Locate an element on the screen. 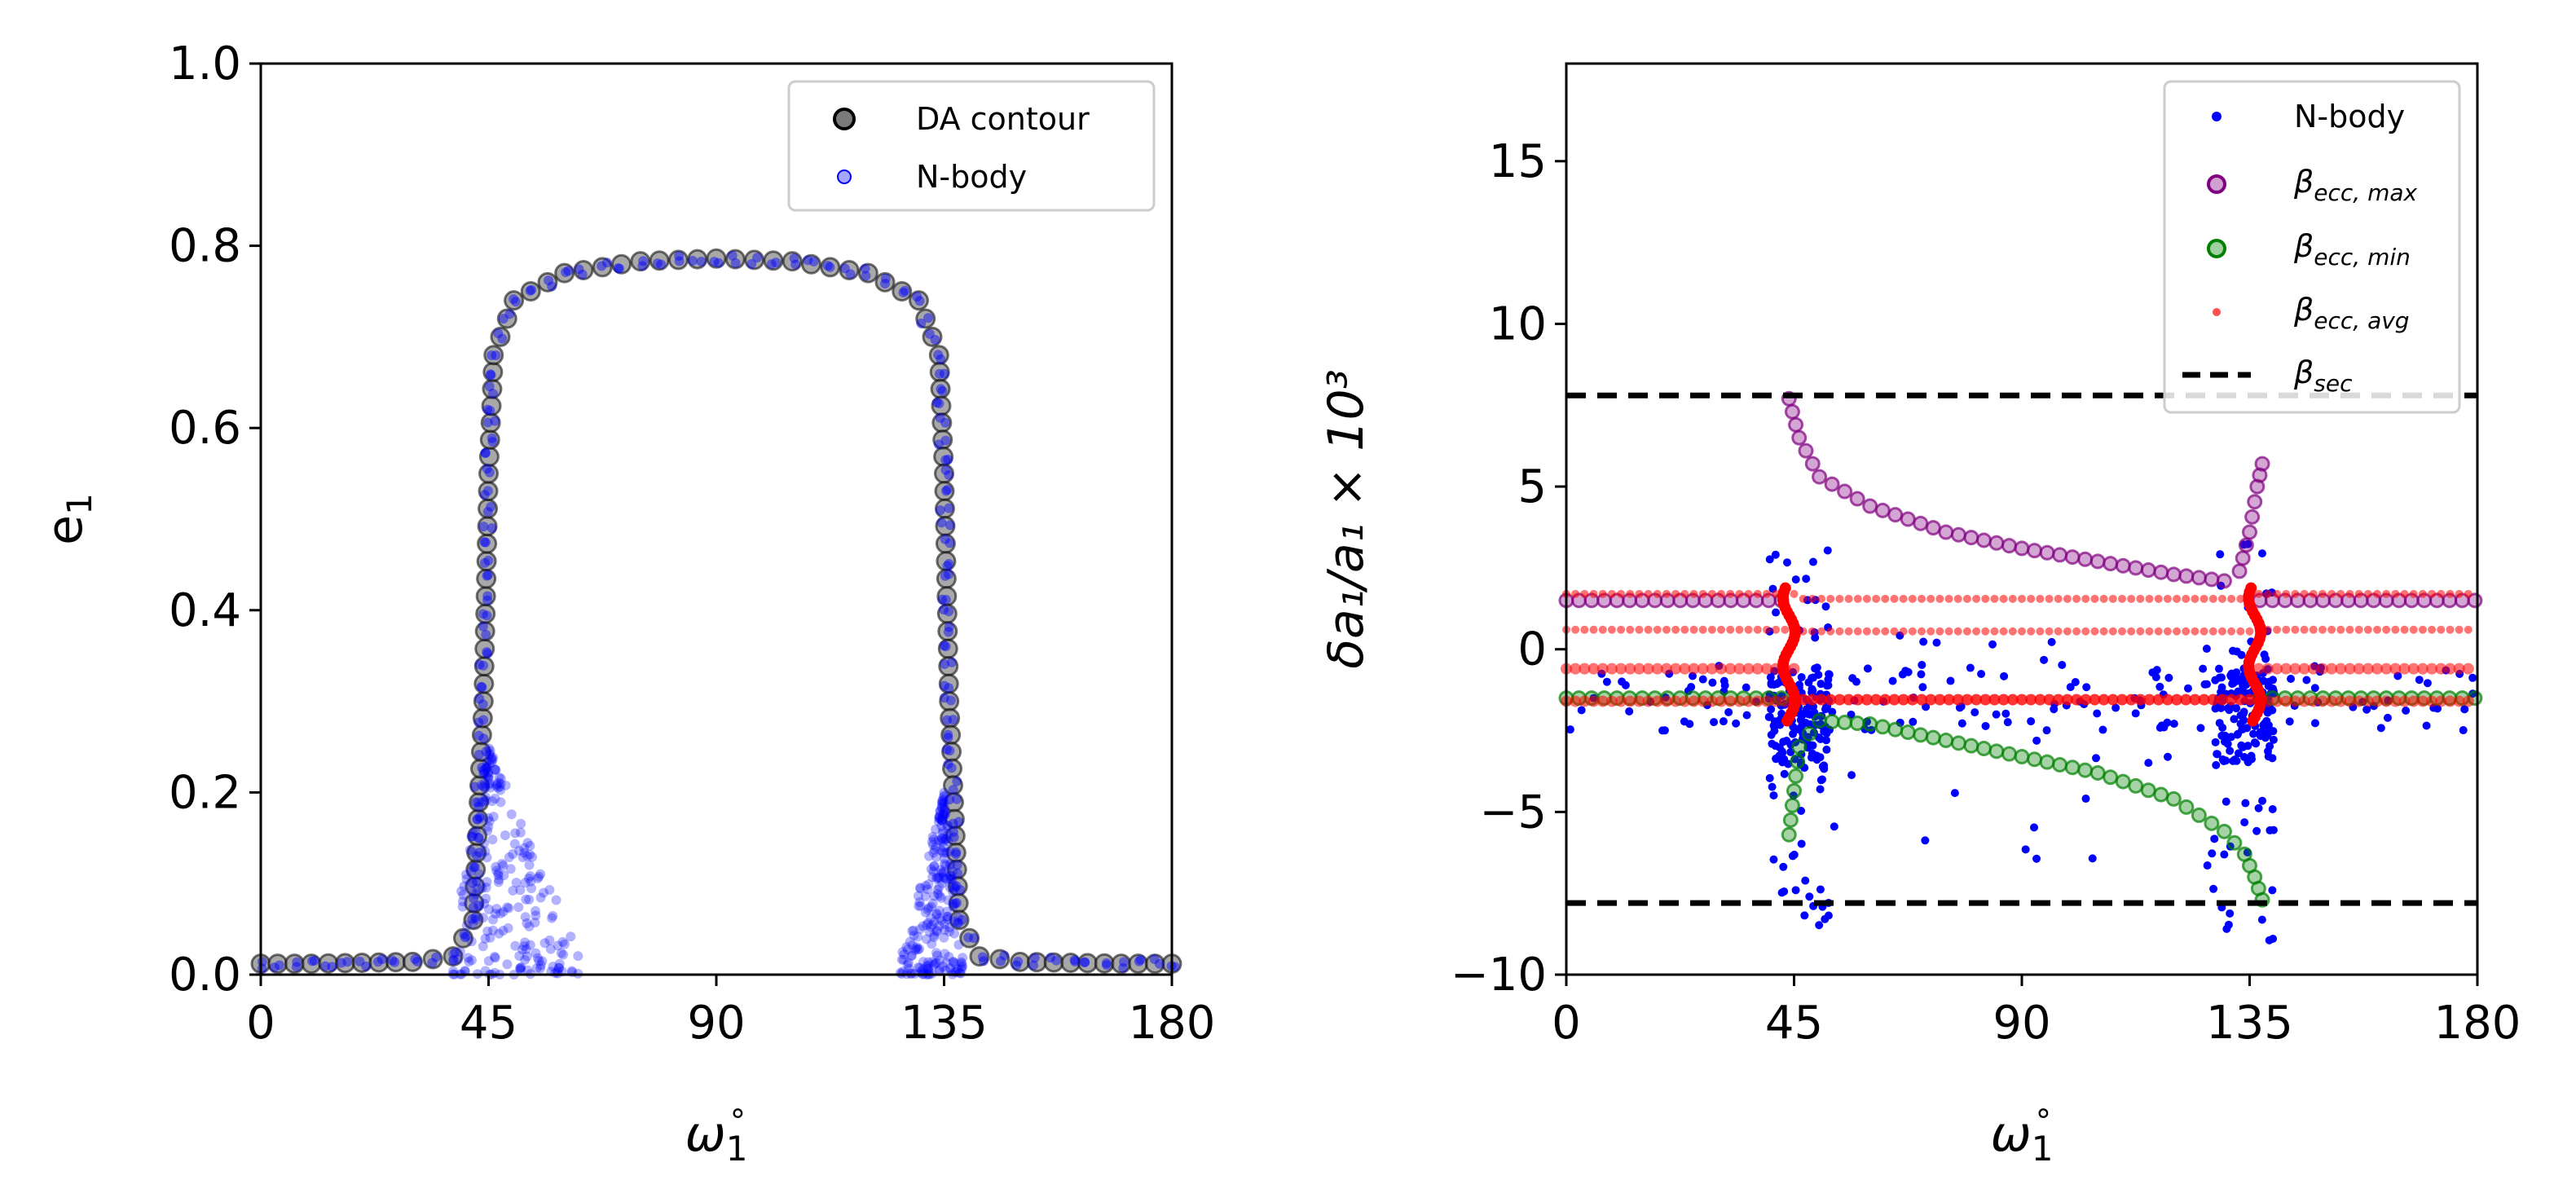 This screenshot has height=1202, width=2576. legend-beta-sec-base: β is located at coordinates (2303, 372).